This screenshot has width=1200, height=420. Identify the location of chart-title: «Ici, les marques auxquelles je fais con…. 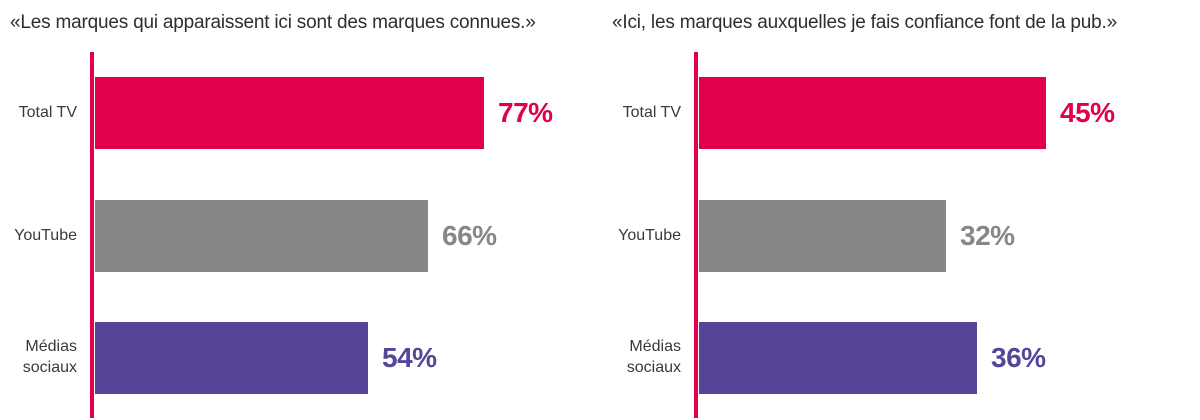
(864, 22).